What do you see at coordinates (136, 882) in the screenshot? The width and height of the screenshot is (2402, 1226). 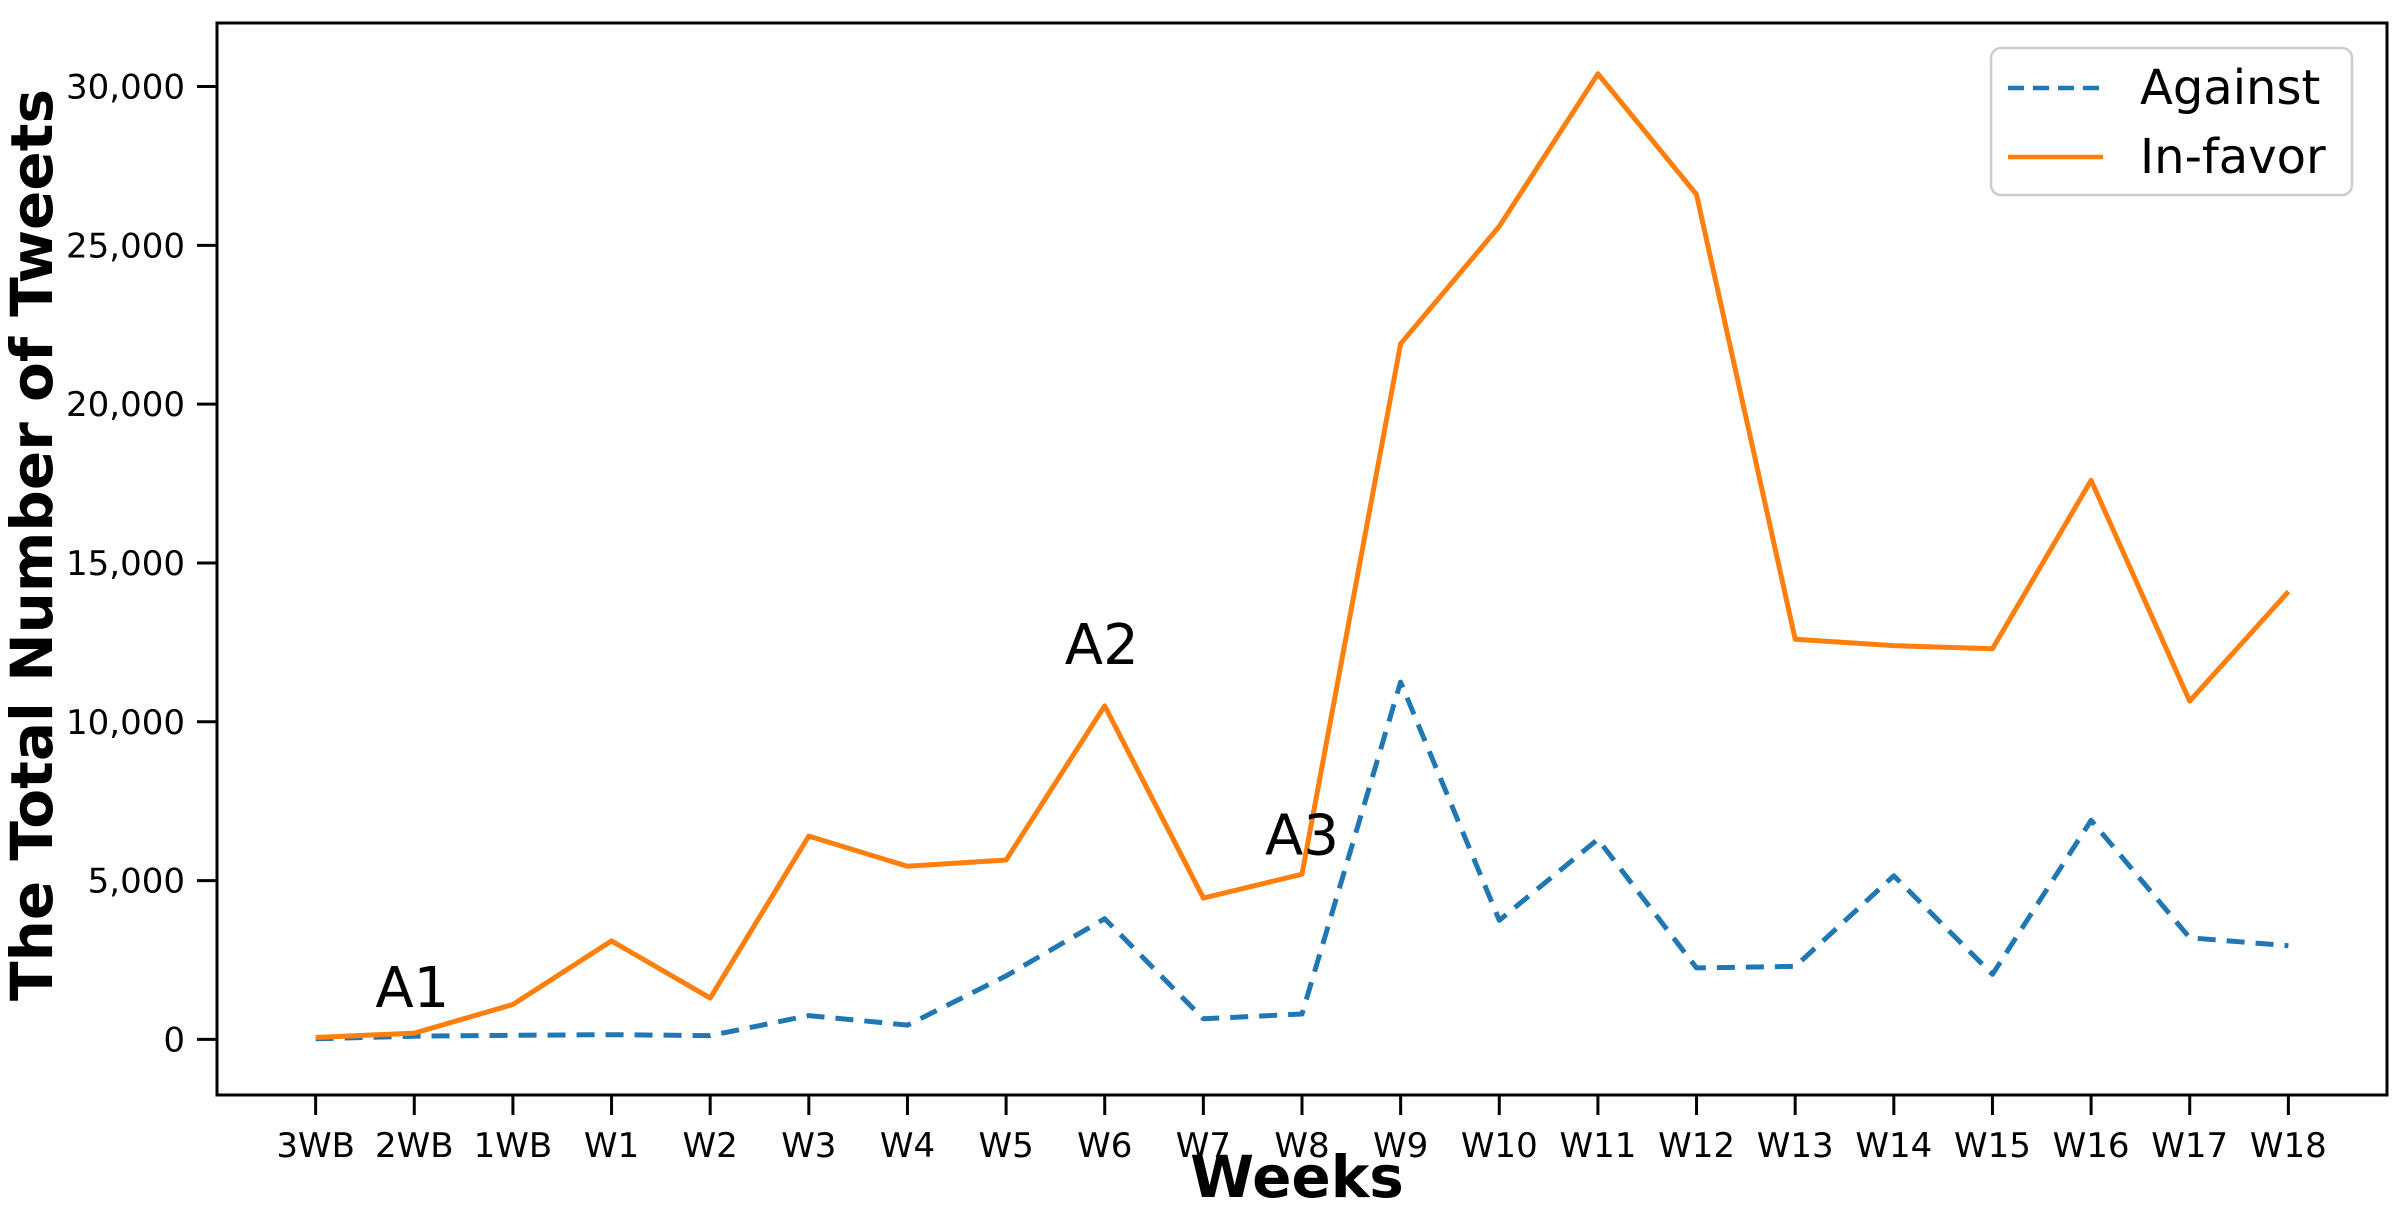 I see `y-tick-label: 5,000` at bounding box center [136, 882].